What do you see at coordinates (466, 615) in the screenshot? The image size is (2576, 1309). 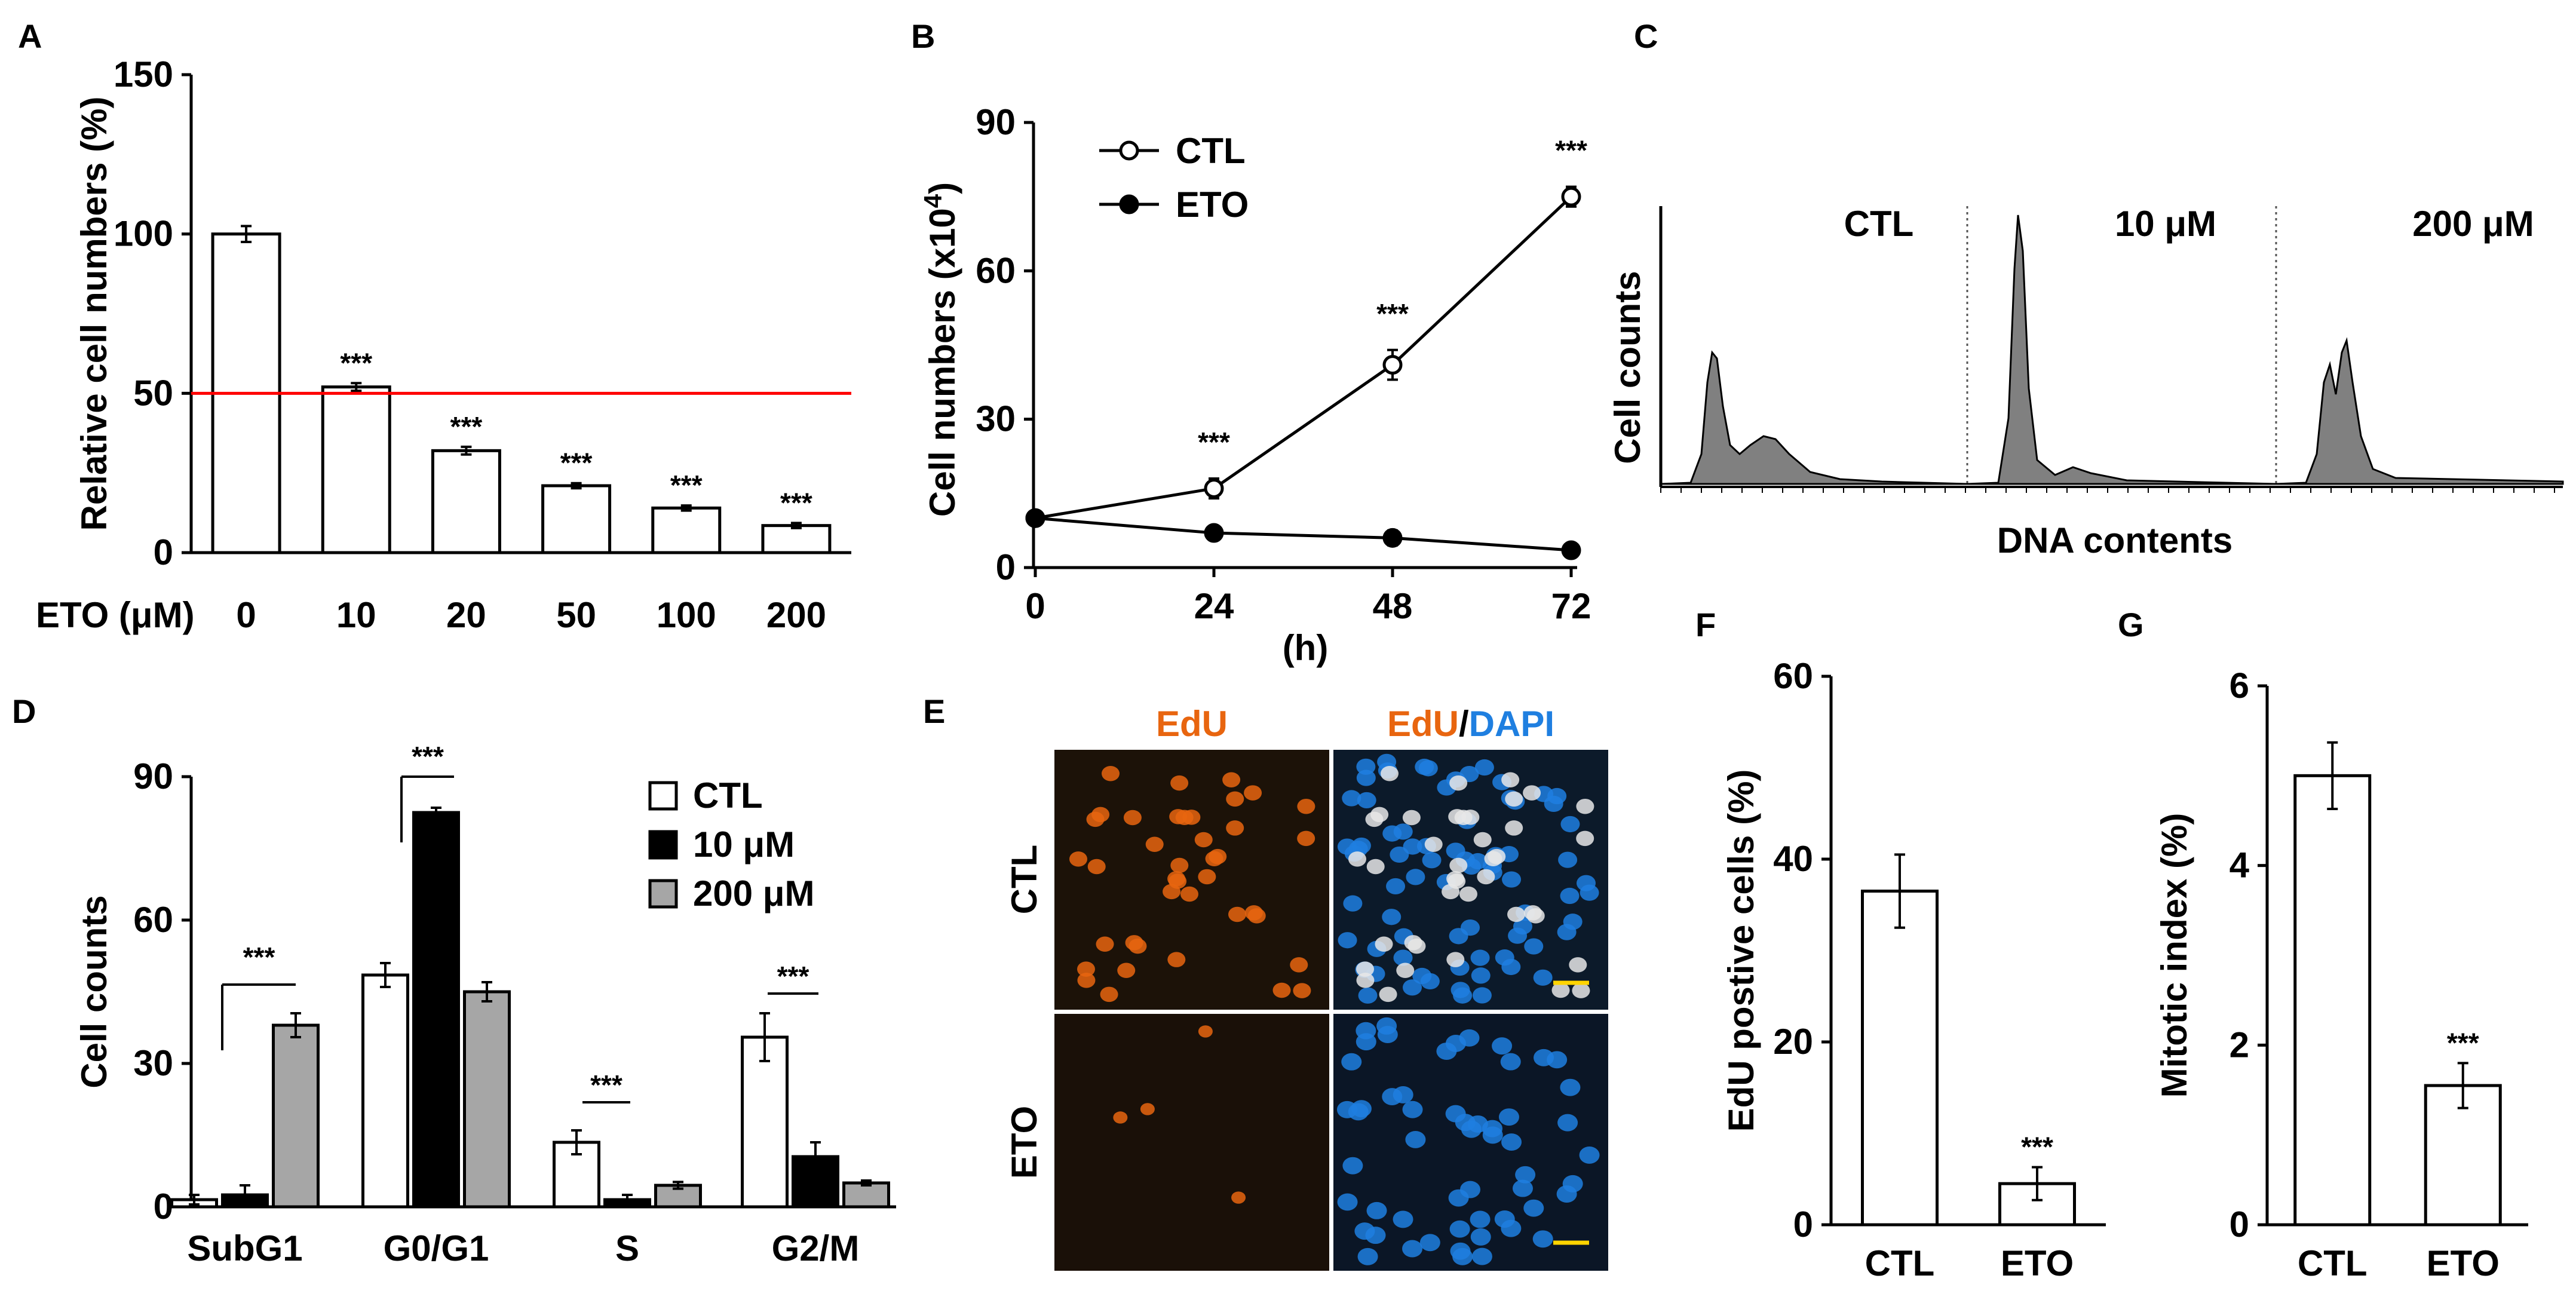 I see `x-tick-label: 20` at bounding box center [466, 615].